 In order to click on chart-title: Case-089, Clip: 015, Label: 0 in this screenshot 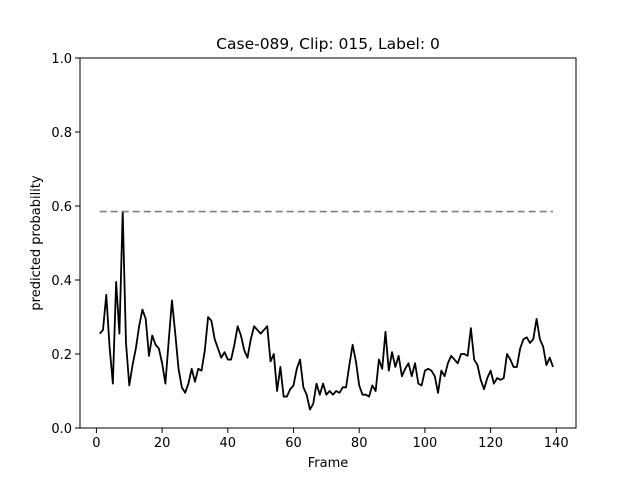, I will do `click(328, 44)`.